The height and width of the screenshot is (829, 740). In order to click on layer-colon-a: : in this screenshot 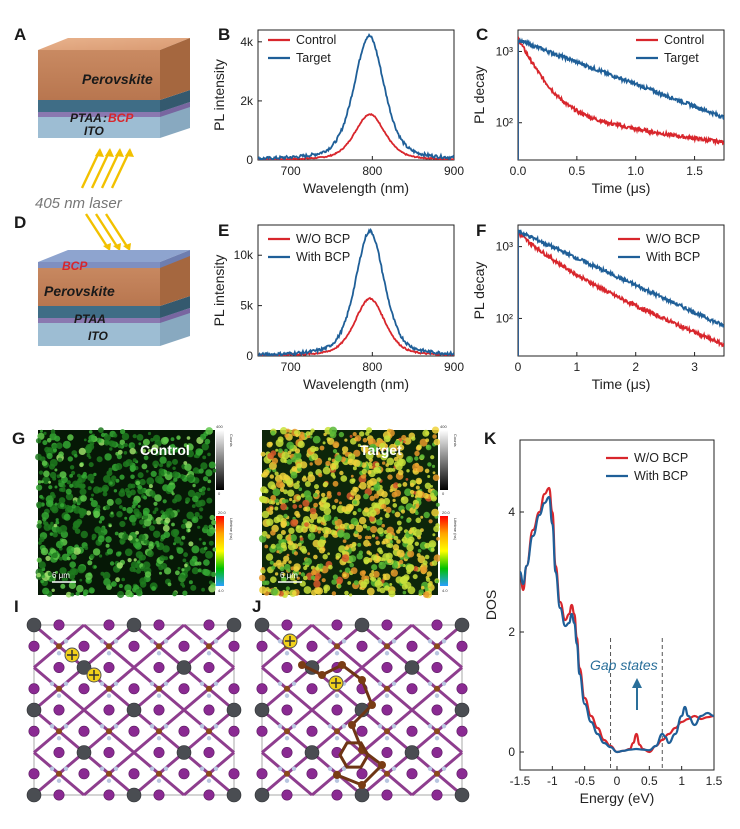, I will do `click(105, 118)`.